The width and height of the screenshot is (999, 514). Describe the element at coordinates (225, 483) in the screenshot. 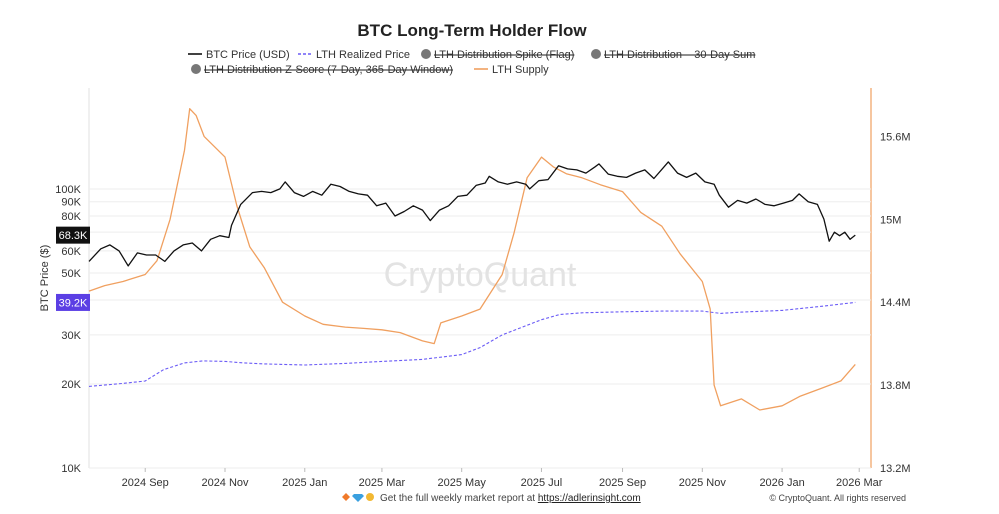

I see `x-tick-label: 2024 Nov` at that location.